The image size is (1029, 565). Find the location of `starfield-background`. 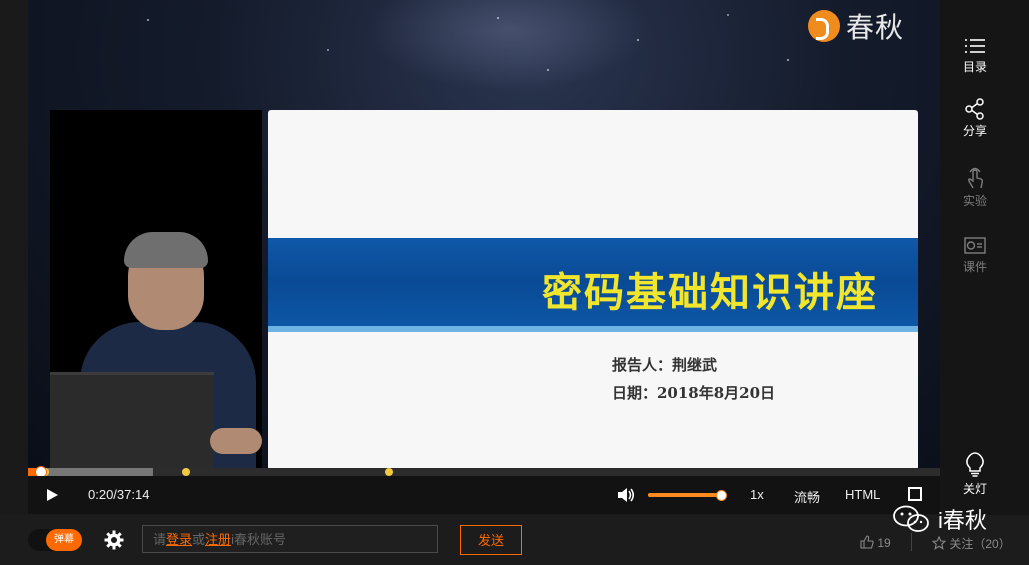

starfield-background is located at coordinates (484, 47).